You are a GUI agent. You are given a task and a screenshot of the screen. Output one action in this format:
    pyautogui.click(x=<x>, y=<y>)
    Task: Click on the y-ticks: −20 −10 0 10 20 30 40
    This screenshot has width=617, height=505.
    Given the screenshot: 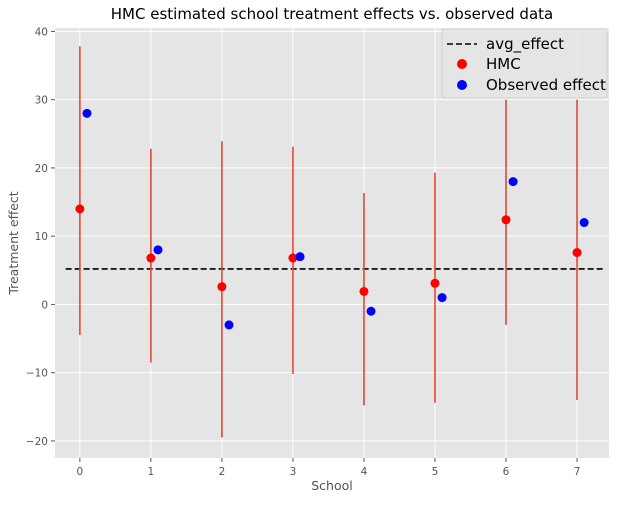 What is the action you would take?
    pyautogui.click(x=40, y=237)
    